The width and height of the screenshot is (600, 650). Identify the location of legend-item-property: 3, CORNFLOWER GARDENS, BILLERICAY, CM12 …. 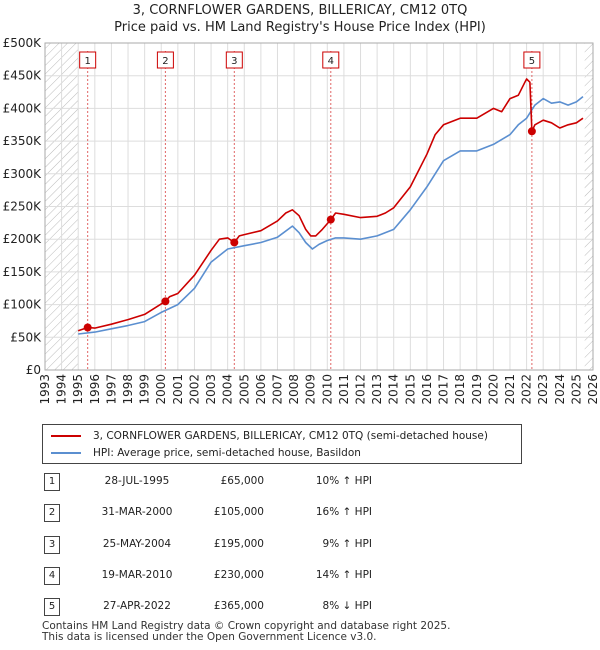
(269, 436).